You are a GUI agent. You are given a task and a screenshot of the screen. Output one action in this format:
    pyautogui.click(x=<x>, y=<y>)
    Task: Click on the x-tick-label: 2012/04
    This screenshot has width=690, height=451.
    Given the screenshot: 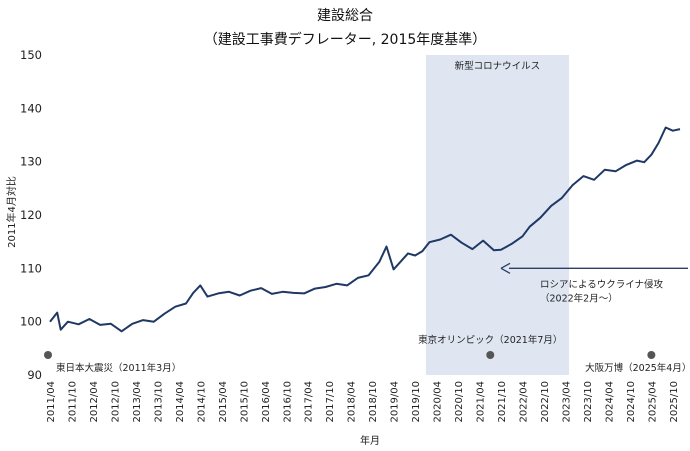 What is the action you would take?
    pyautogui.click(x=94, y=402)
    